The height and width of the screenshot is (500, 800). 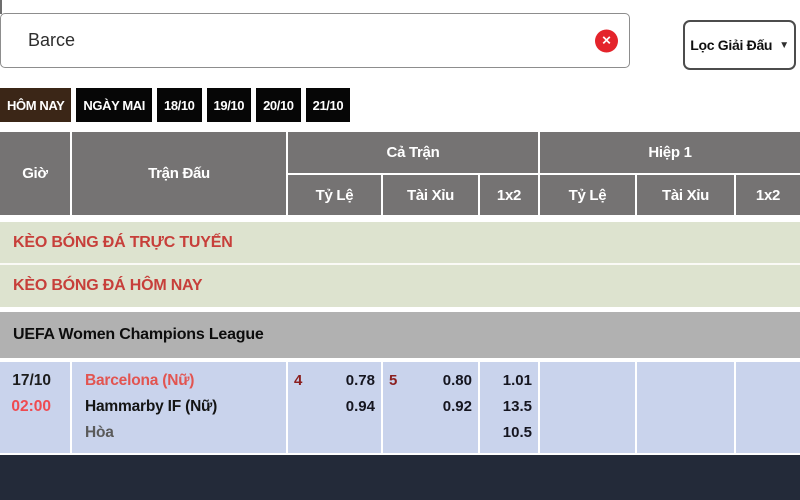 What do you see at coordinates (36, 173) in the screenshot?
I see `col-header-time: Giờ` at bounding box center [36, 173].